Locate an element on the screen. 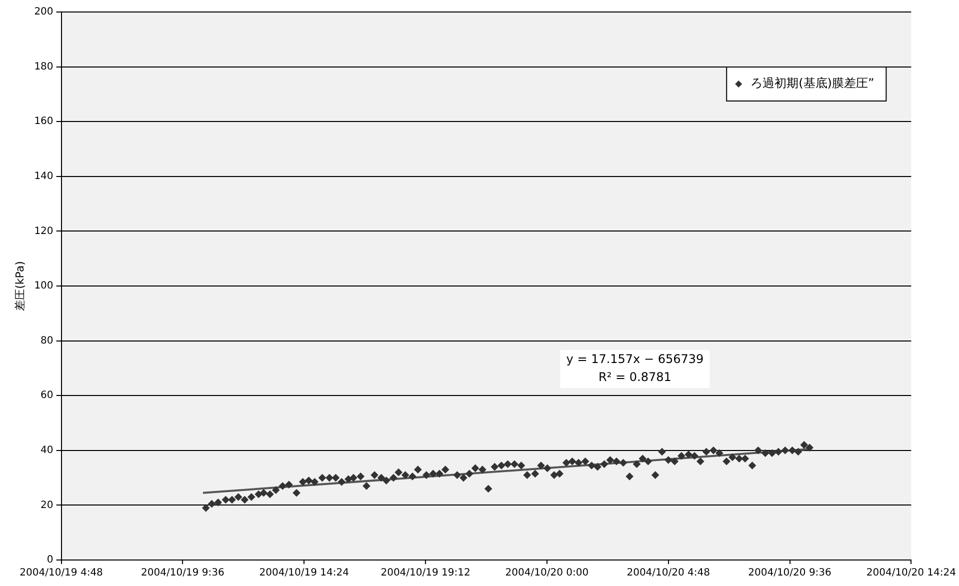 This screenshot has width=959, height=586. x-tick-label: 2004/10/19 4:48 is located at coordinates (61, 573).